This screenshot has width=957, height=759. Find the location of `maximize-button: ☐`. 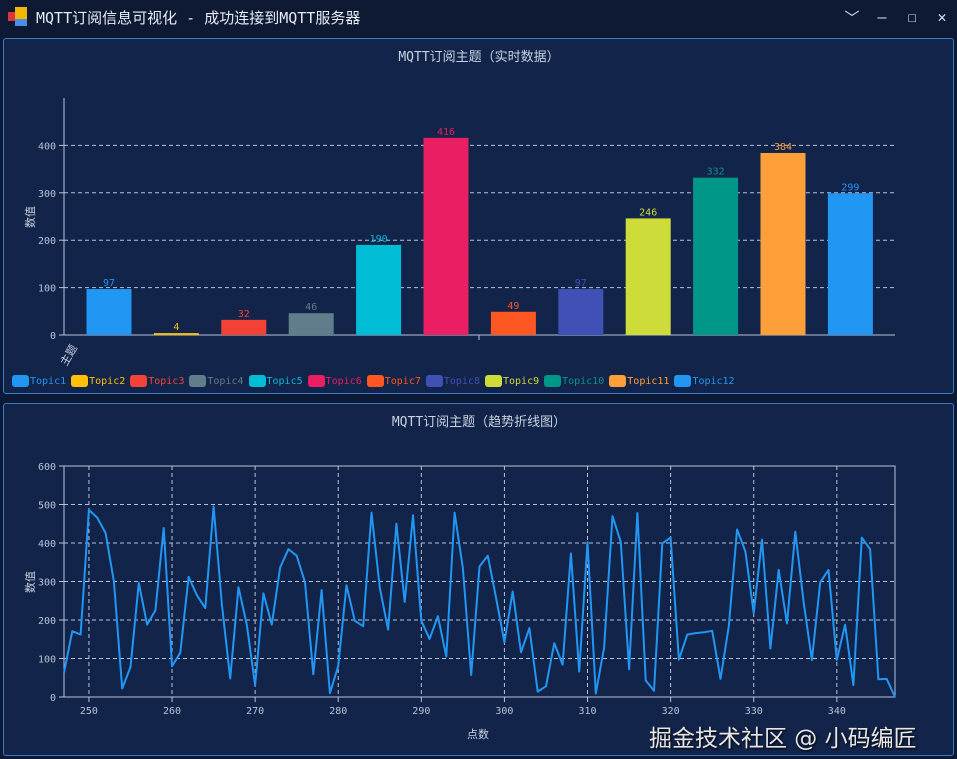

maximize-button: ☐ is located at coordinates (912, 17).